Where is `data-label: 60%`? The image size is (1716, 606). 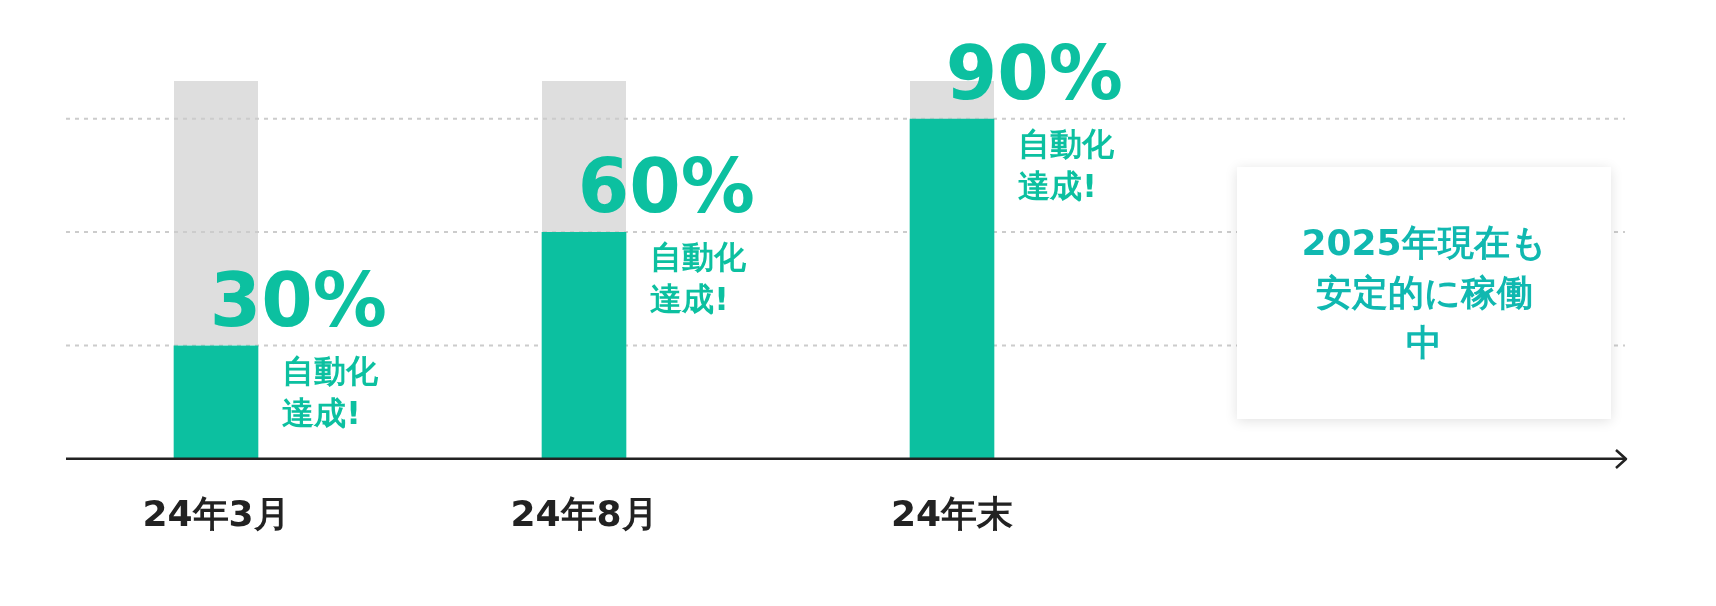 data-label: 60% is located at coordinates (666, 186).